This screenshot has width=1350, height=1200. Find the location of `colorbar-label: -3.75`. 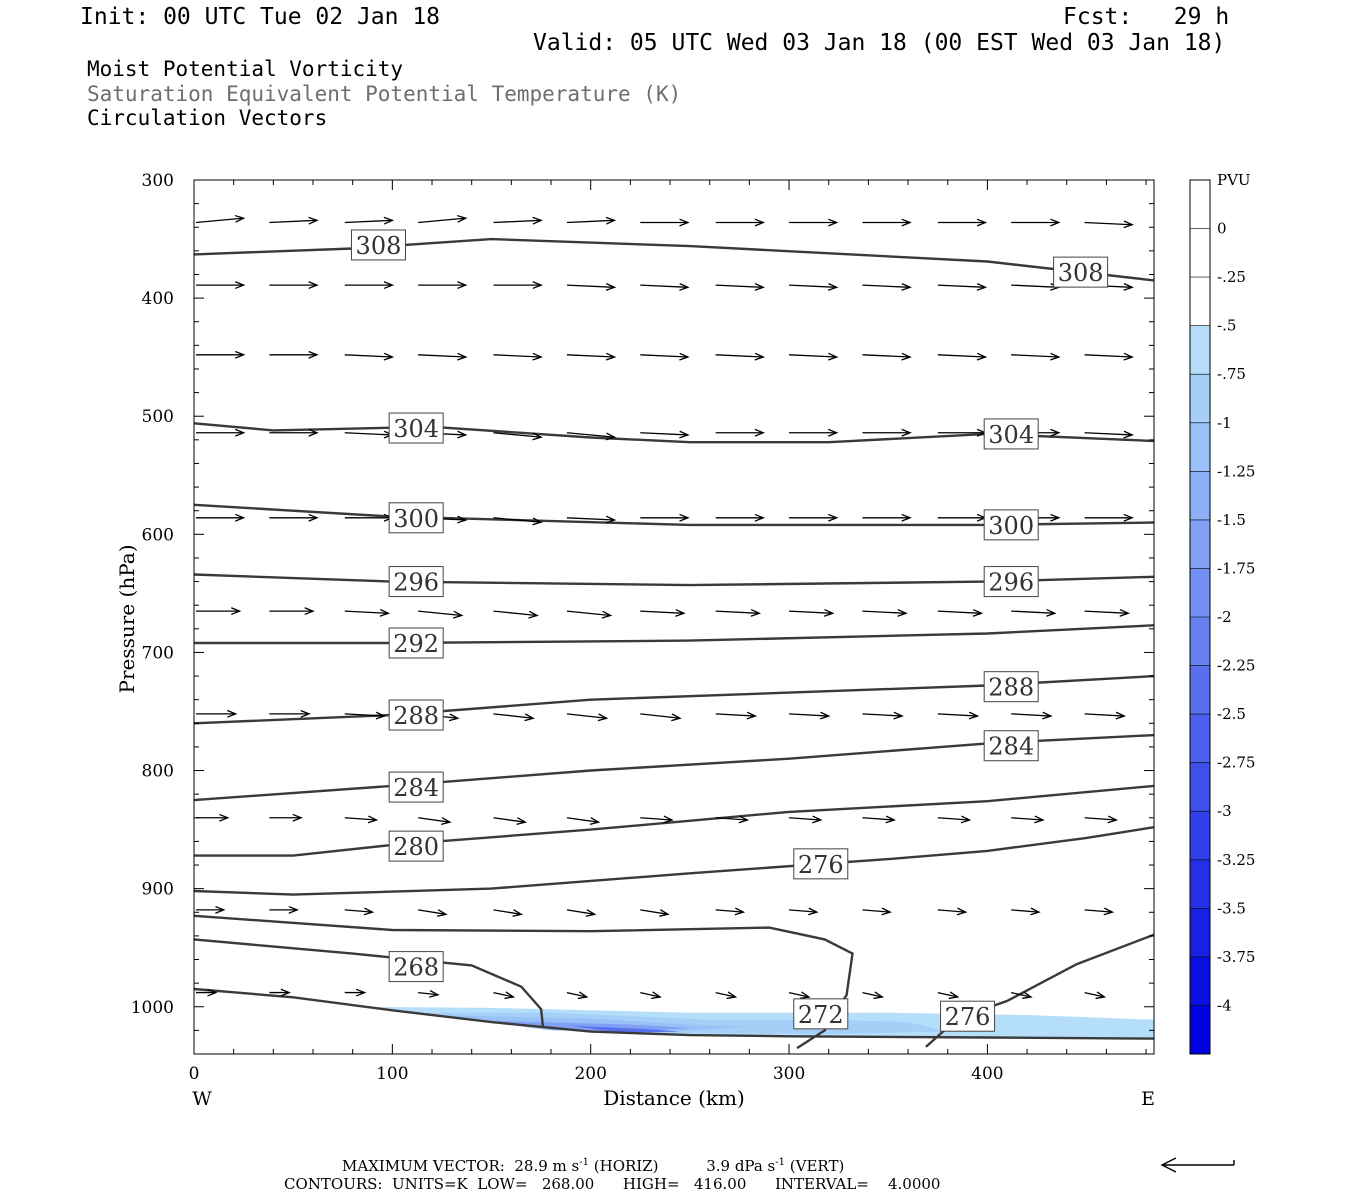

colorbar-label: -3.75 is located at coordinates (1236, 957).